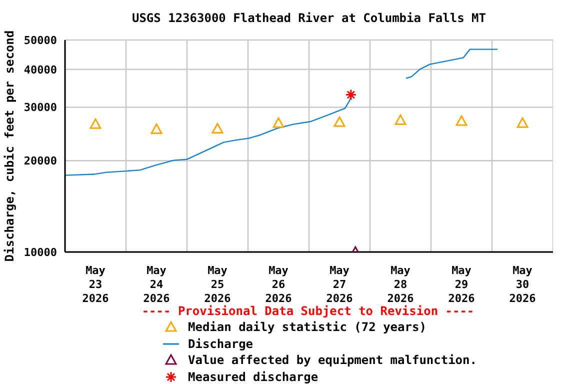 Image resolution: width=576 pixels, height=384 pixels. Describe the element at coordinates (522, 284) in the screenshot. I see `x-tick-label: May 30 2026` at that location.